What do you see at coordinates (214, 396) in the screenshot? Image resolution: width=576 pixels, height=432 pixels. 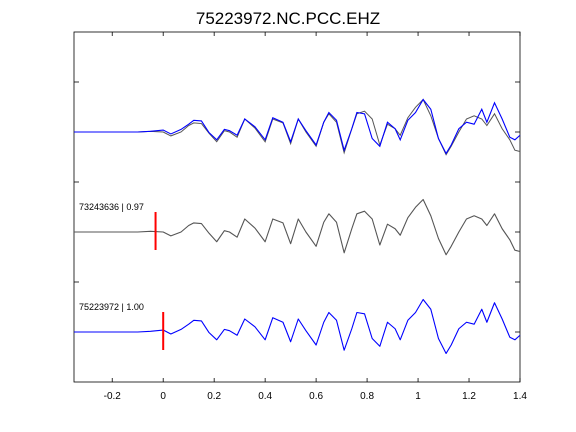 I see `x-tick-label: 0.2` at bounding box center [214, 396].